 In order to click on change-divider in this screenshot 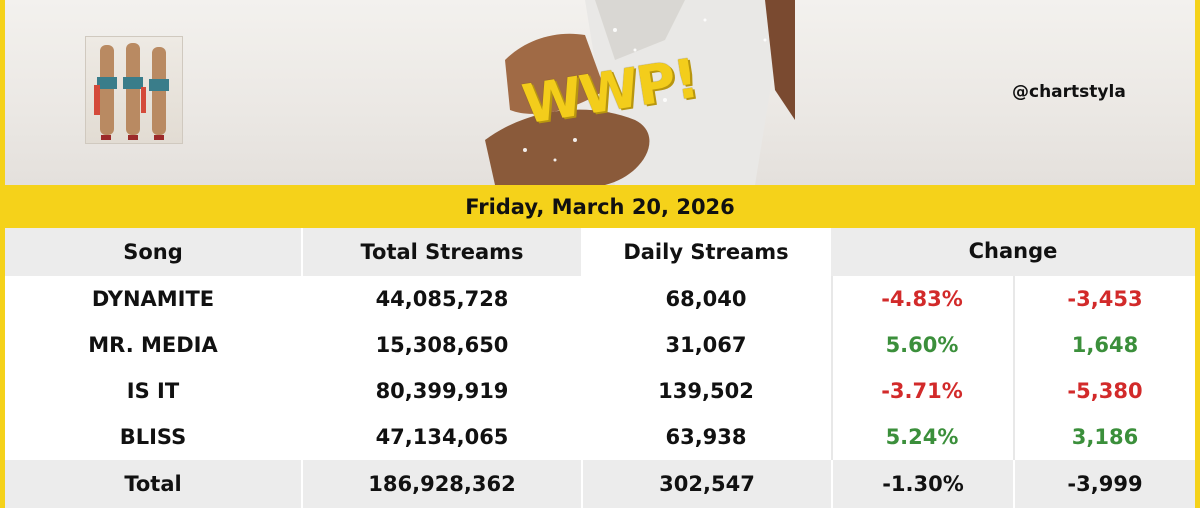, I will do `click(1014, 368)`.